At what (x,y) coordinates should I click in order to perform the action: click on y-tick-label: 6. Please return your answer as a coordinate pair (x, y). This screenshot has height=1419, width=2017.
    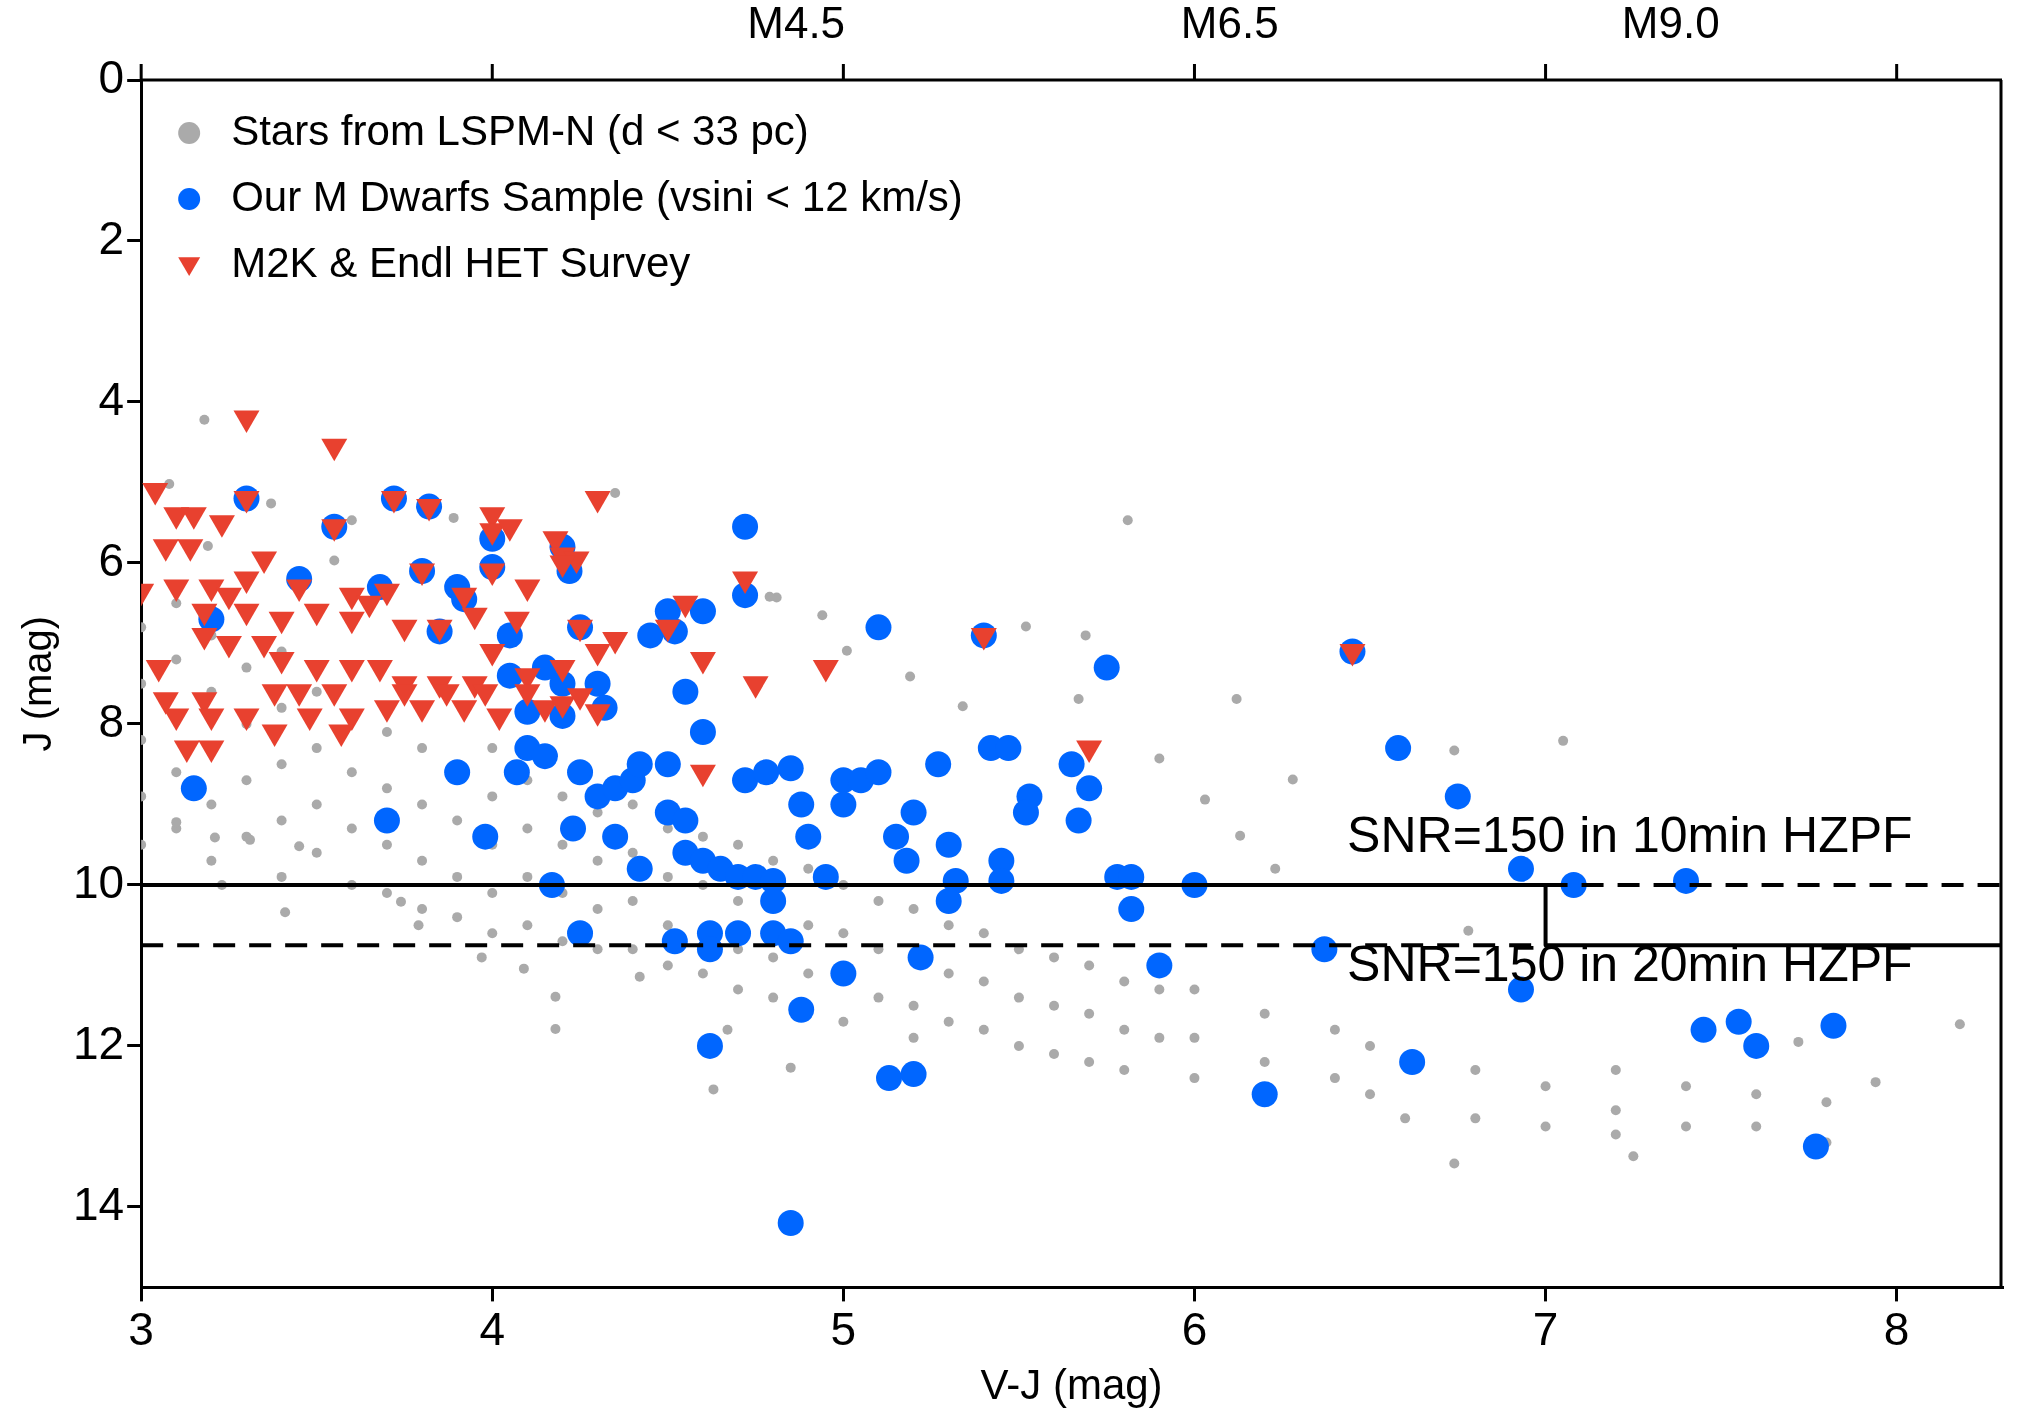
    Looking at the image, I should click on (111, 559).